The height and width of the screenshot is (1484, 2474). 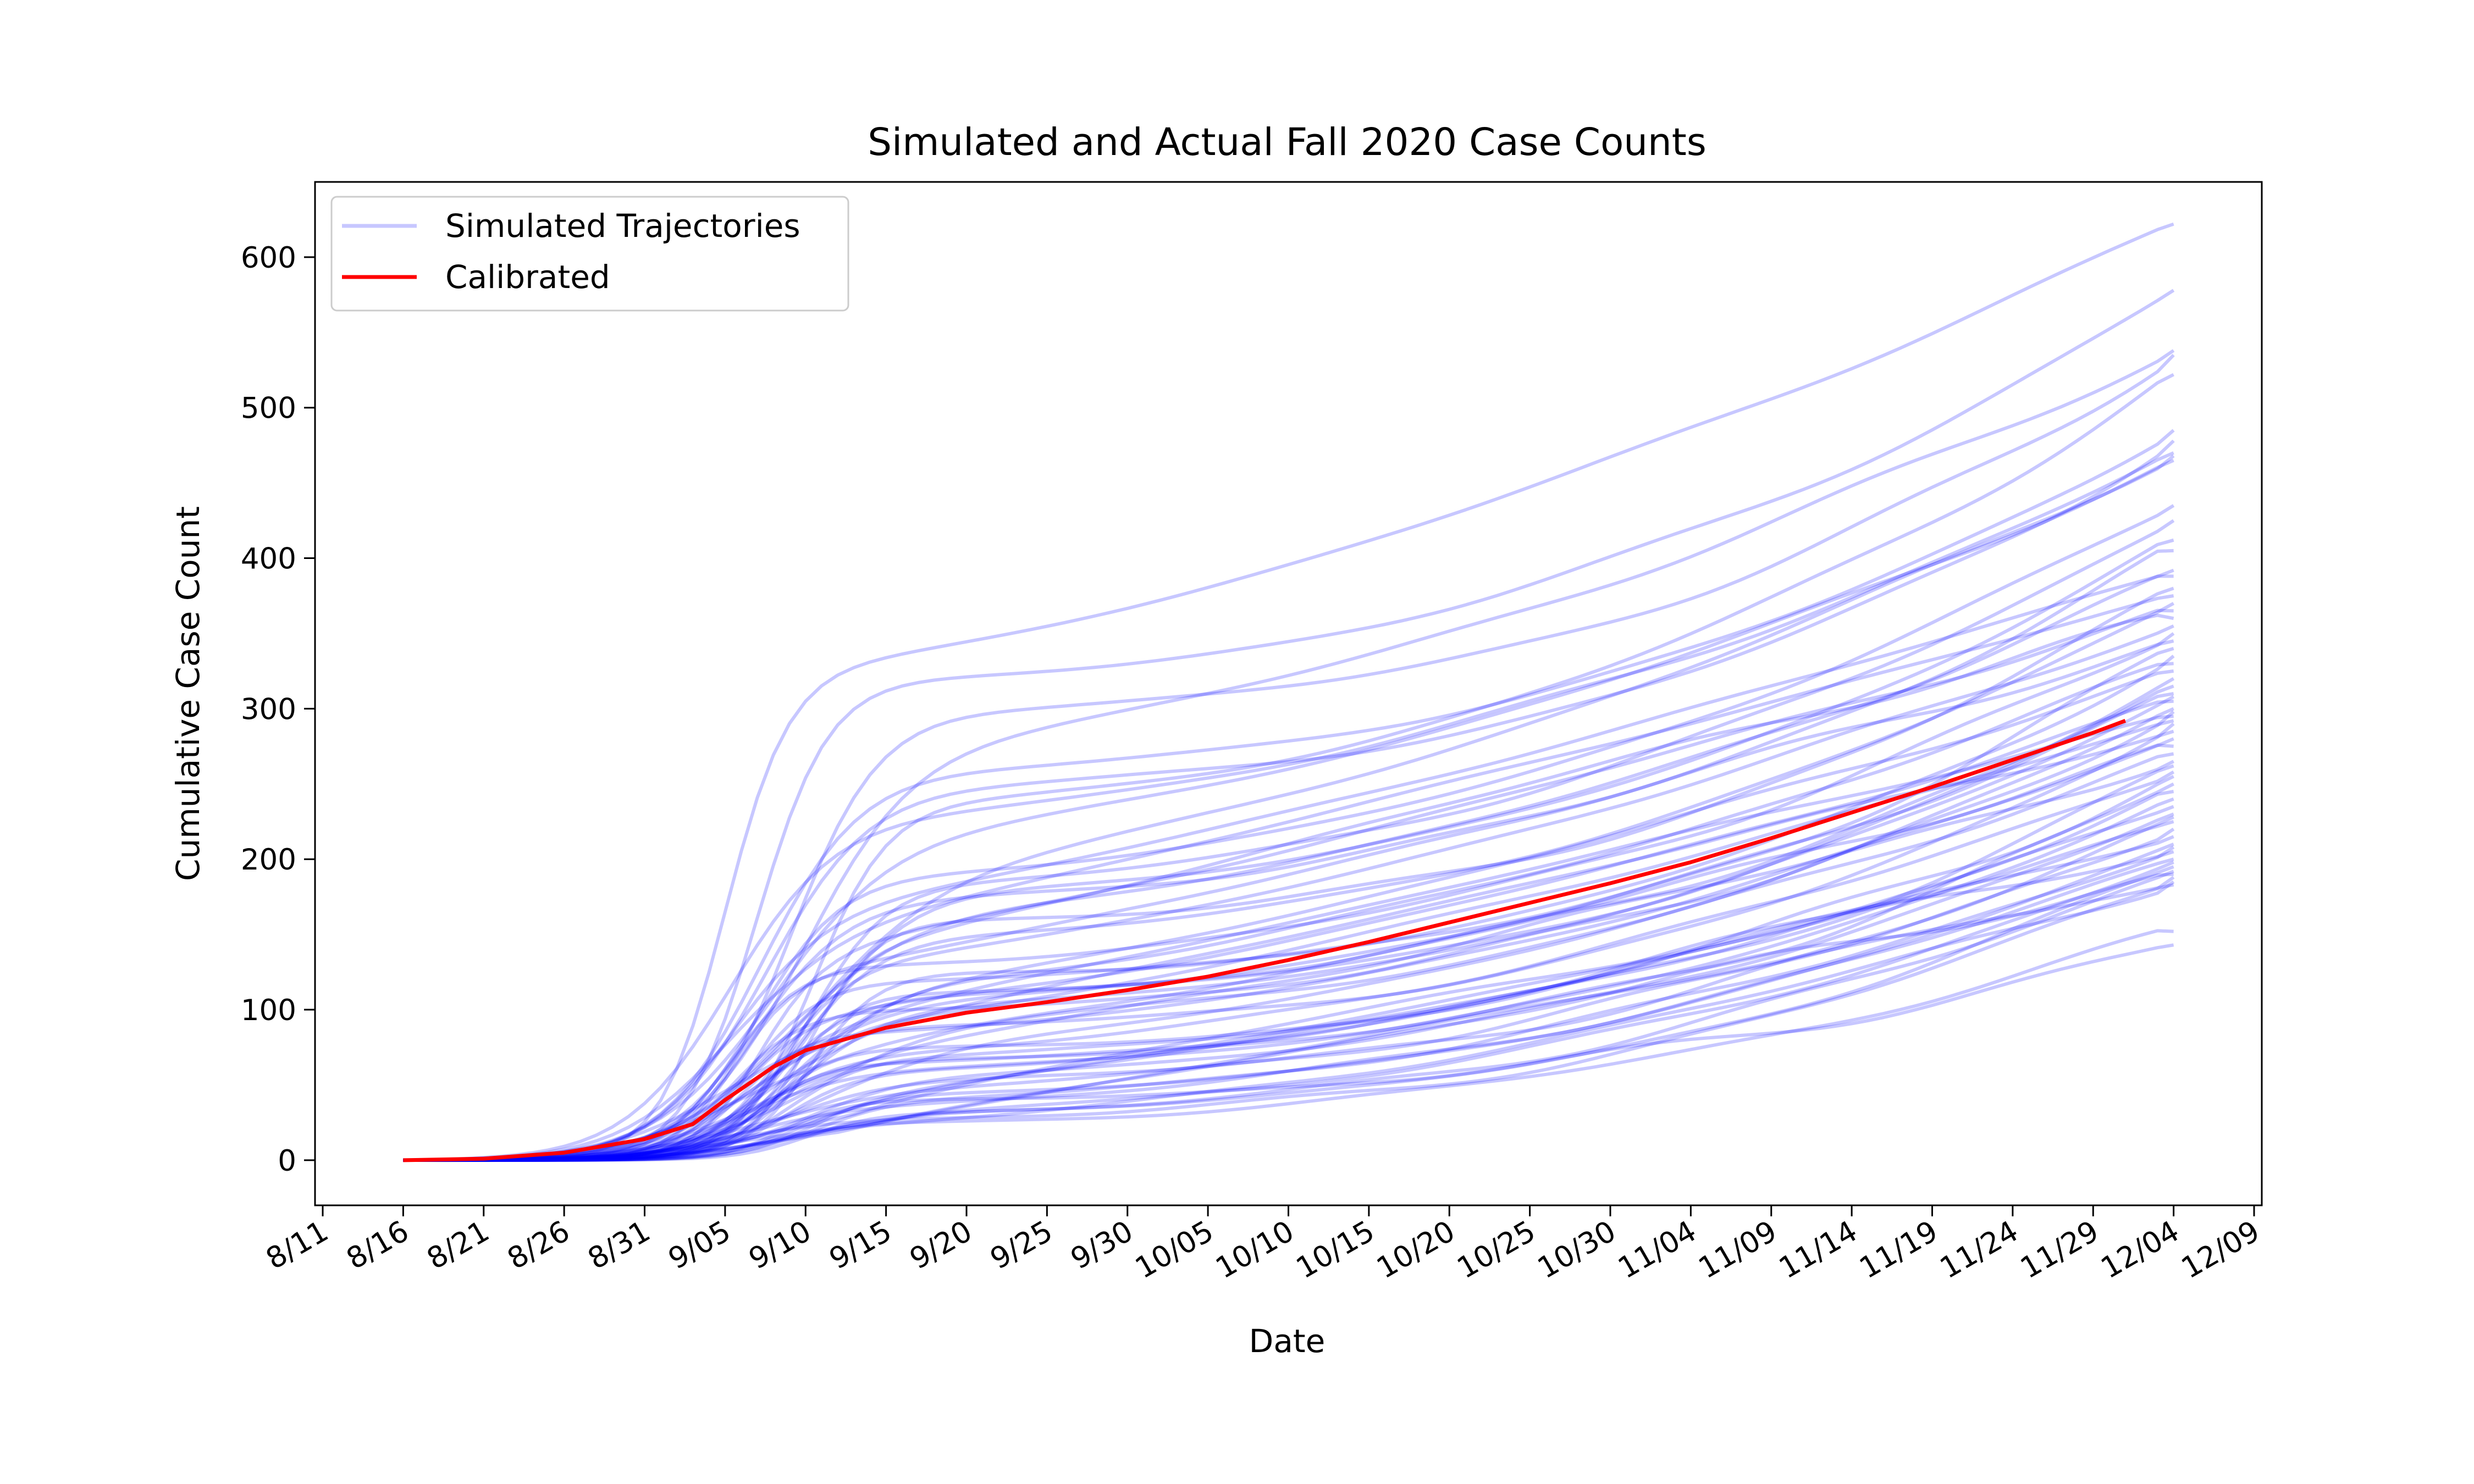 What do you see at coordinates (1288, 1341) in the screenshot?
I see `x-axis-label: Date` at bounding box center [1288, 1341].